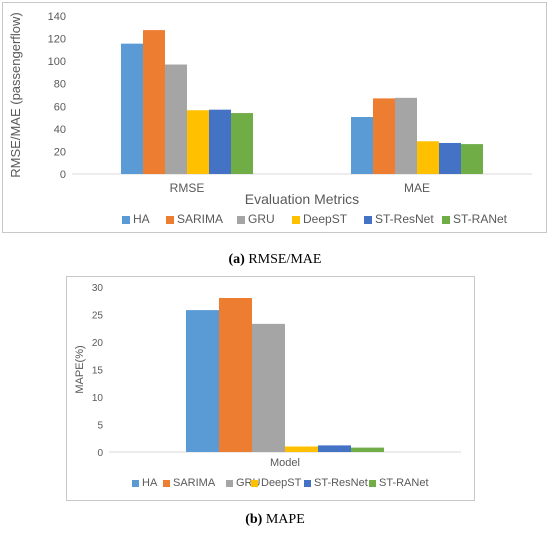 The width and height of the screenshot is (550, 537). What do you see at coordinates (166, 483) in the screenshot?
I see `chart-b-legend-swatch-sarima` at bounding box center [166, 483].